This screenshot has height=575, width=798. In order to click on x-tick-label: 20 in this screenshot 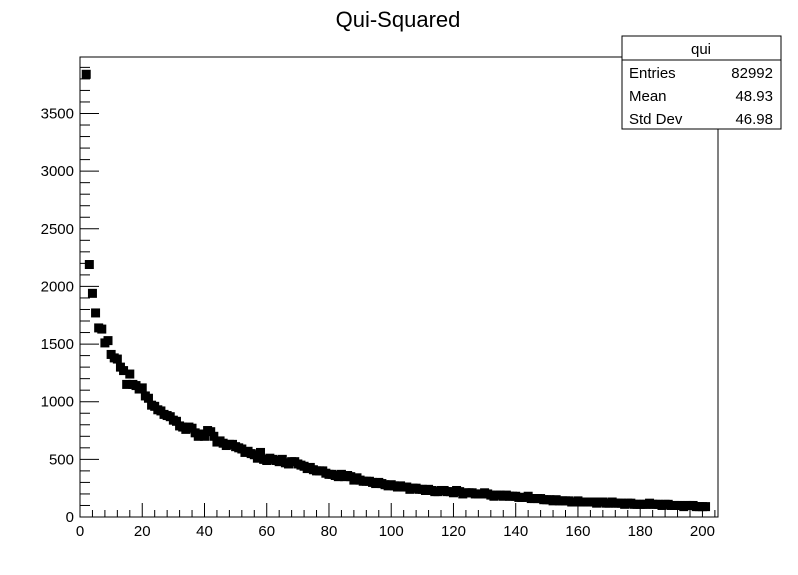, I will do `click(142, 531)`.